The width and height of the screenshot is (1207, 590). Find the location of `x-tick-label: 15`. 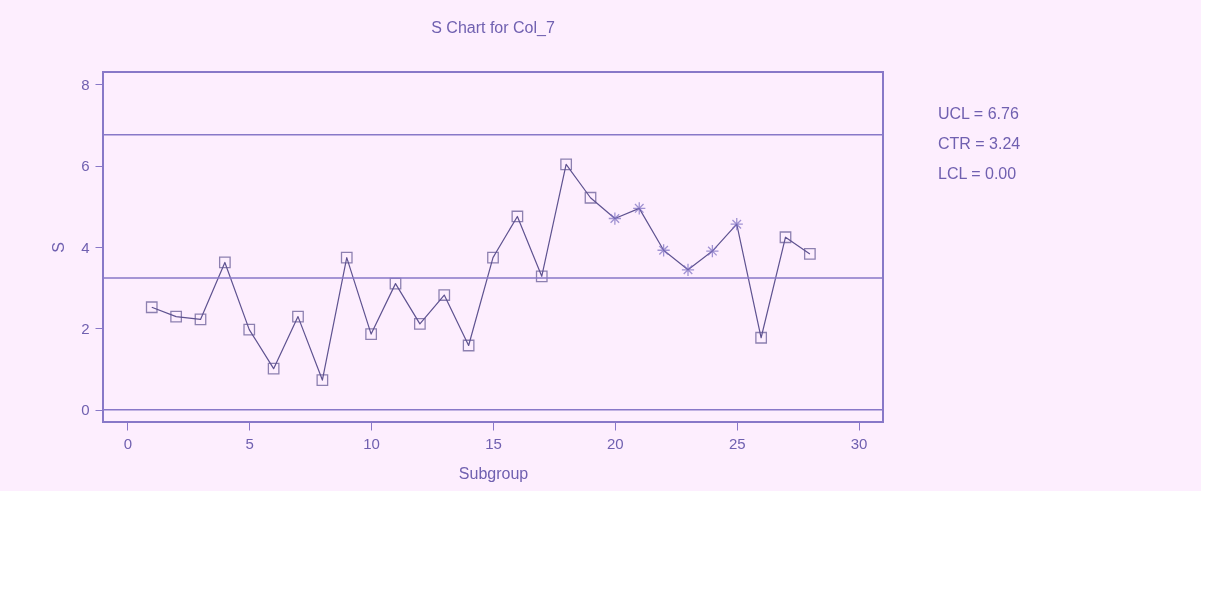

x-tick-label: 15 is located at coordinates (493, 443).